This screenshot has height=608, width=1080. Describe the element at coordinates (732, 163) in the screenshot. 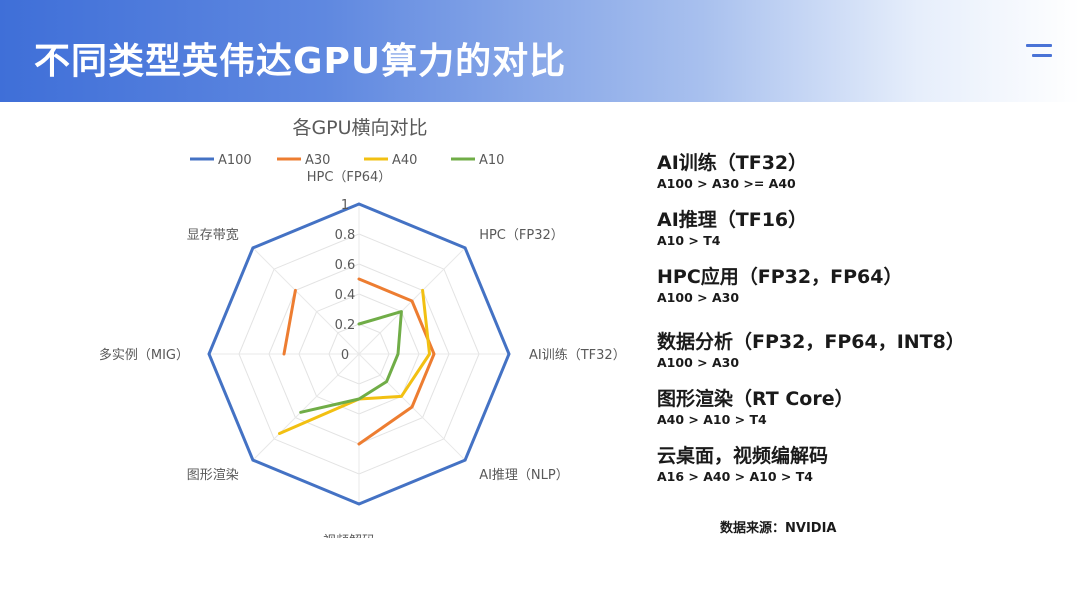

I see `summary-title: AI训练（TF32）` at that location.